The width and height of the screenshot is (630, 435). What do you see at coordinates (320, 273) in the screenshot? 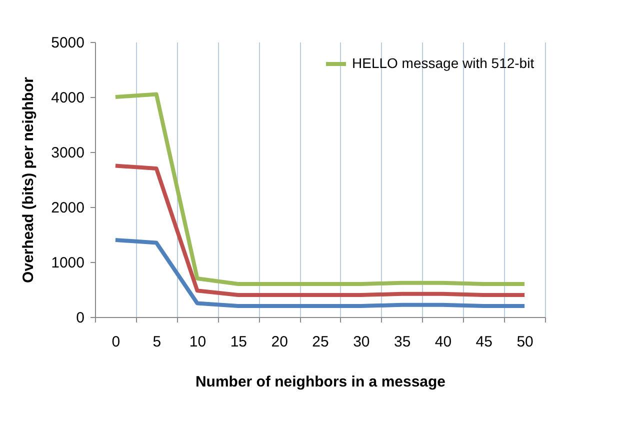
I see `line-series` at bounding box center [320, 273].